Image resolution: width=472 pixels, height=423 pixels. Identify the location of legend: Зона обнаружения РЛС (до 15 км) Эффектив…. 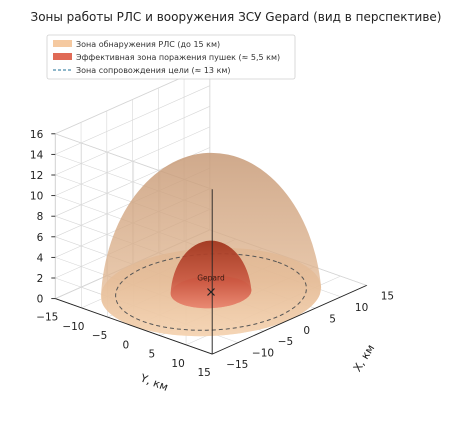
(171, 57).